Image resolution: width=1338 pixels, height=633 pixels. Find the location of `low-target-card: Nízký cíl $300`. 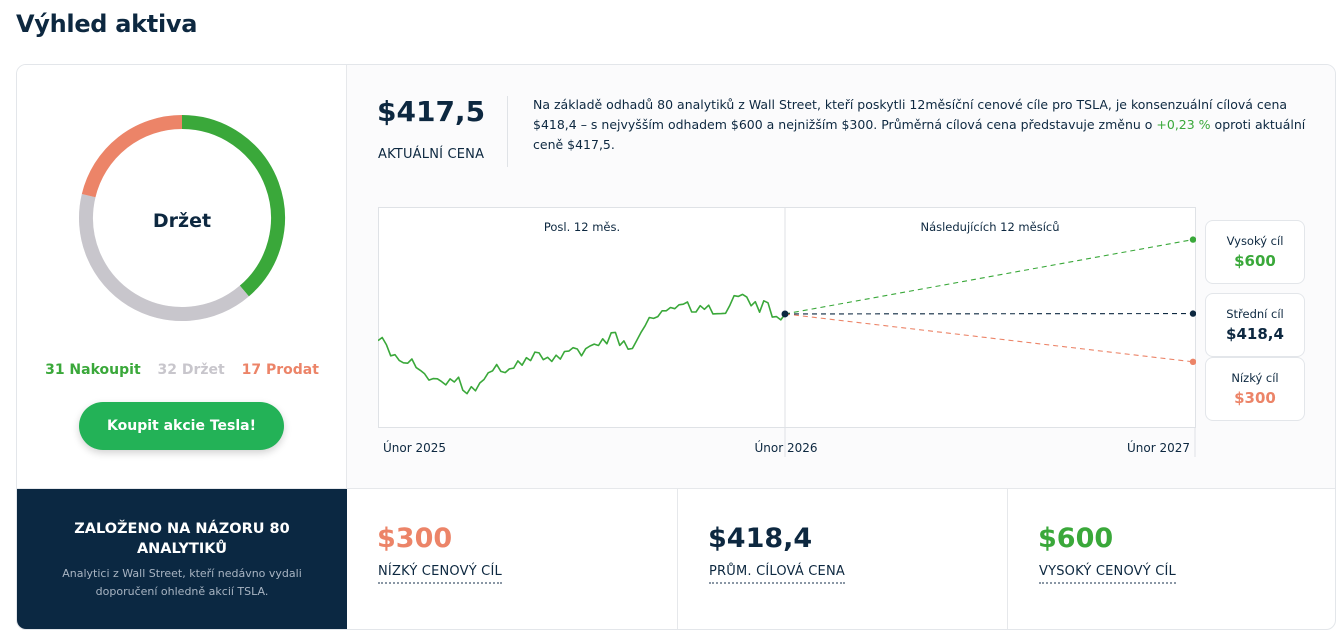

low-target-card: Nízký cíl $300 is located at coordinates (1255, 389).